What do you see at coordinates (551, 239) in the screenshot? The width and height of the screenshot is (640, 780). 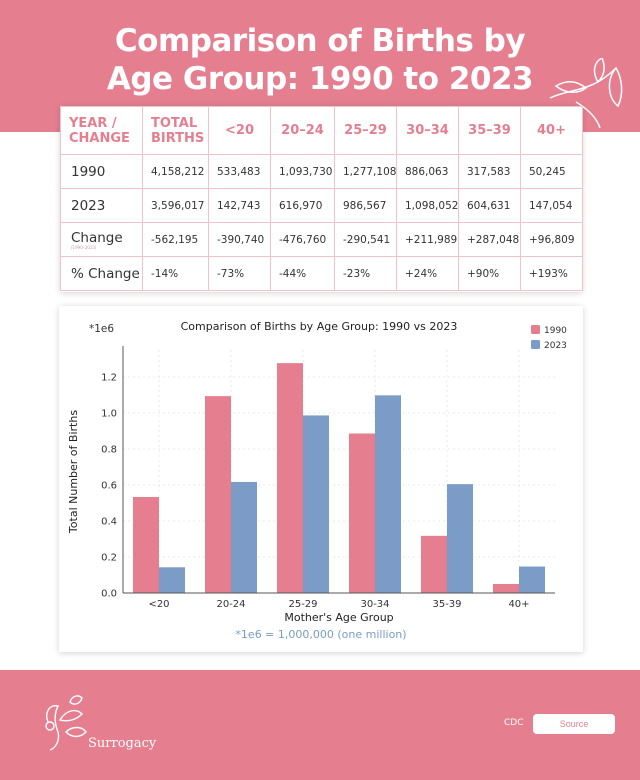 I see `table-cell: +96,809` at bounding box center [551, 239].